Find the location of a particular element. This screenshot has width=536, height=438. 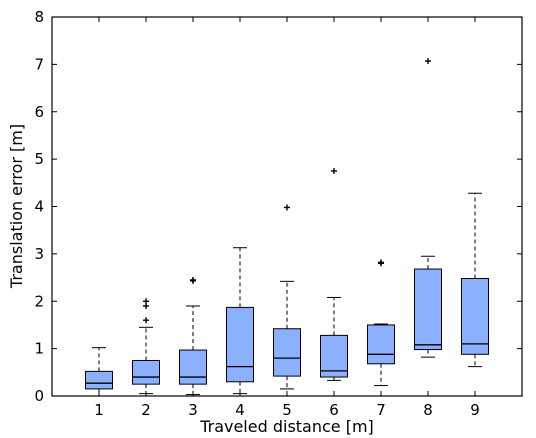

x-tick-label: 3 is located at coordinates (193, 410).